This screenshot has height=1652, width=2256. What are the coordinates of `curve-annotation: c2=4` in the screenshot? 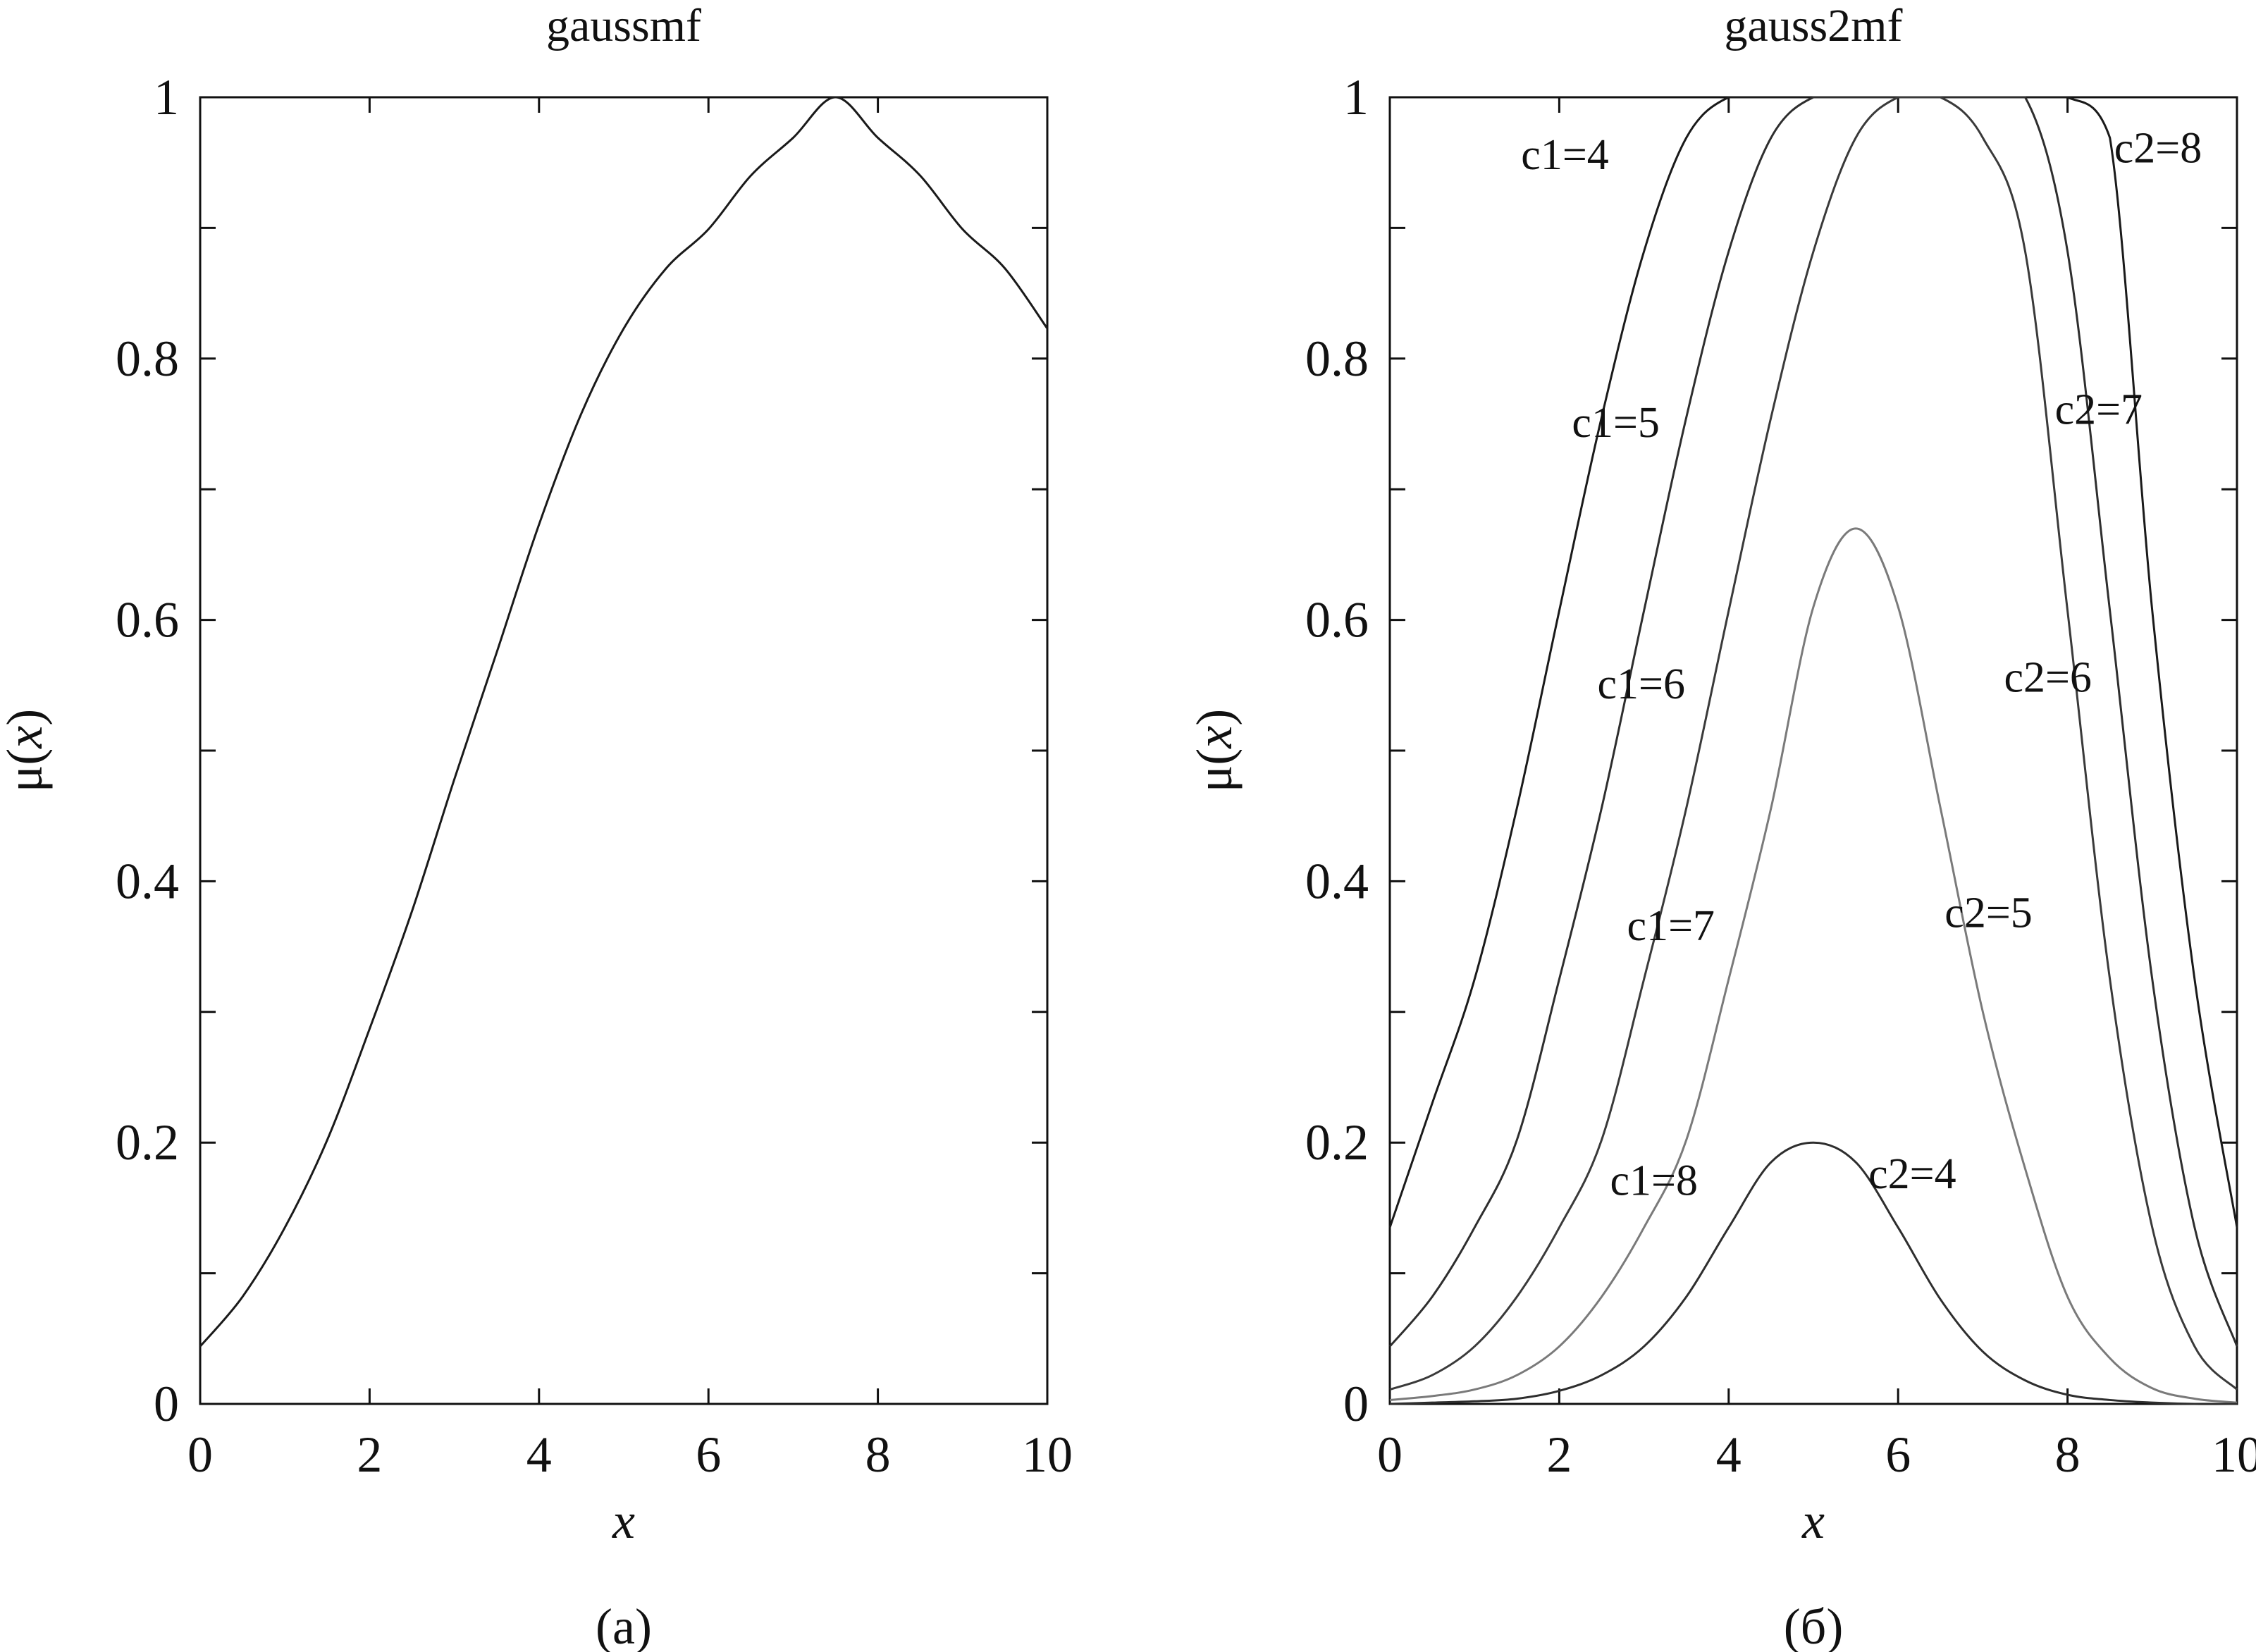 It's located at (1912, 1174).